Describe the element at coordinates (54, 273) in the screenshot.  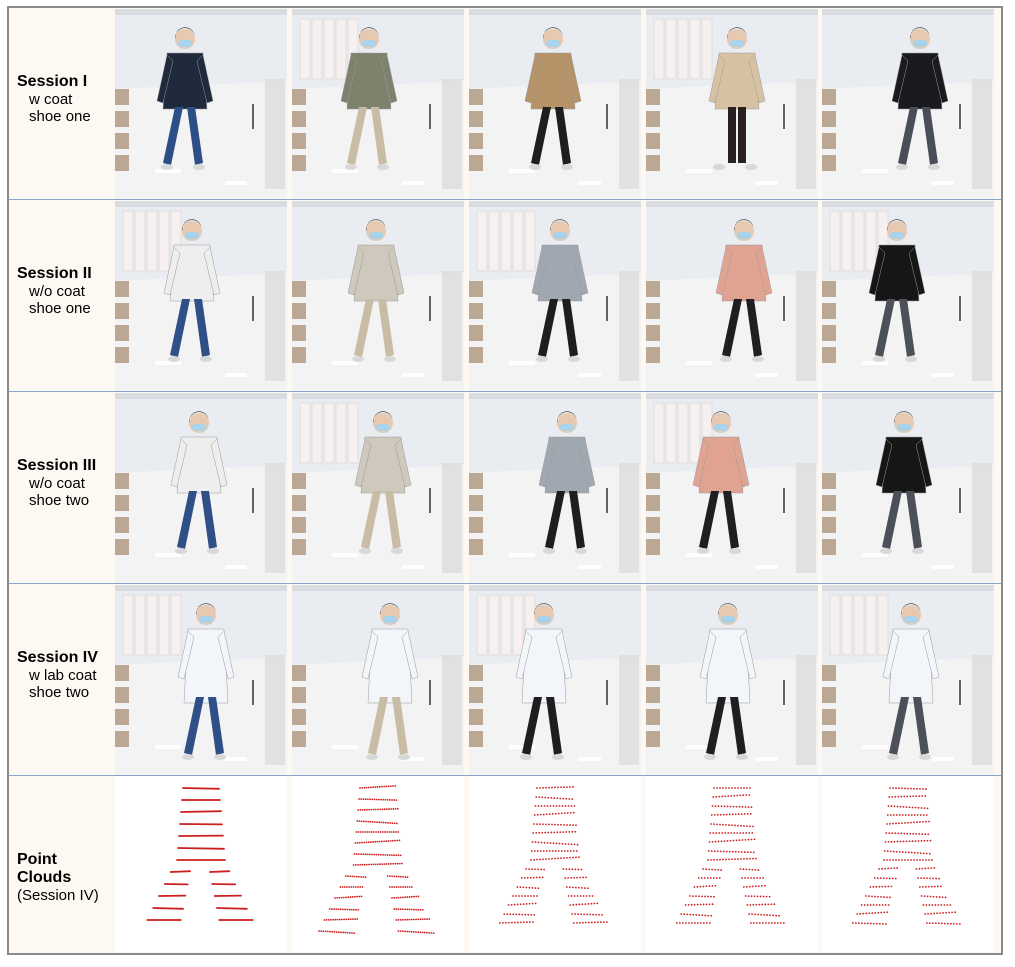
I see `row-title: Session II` at that location.